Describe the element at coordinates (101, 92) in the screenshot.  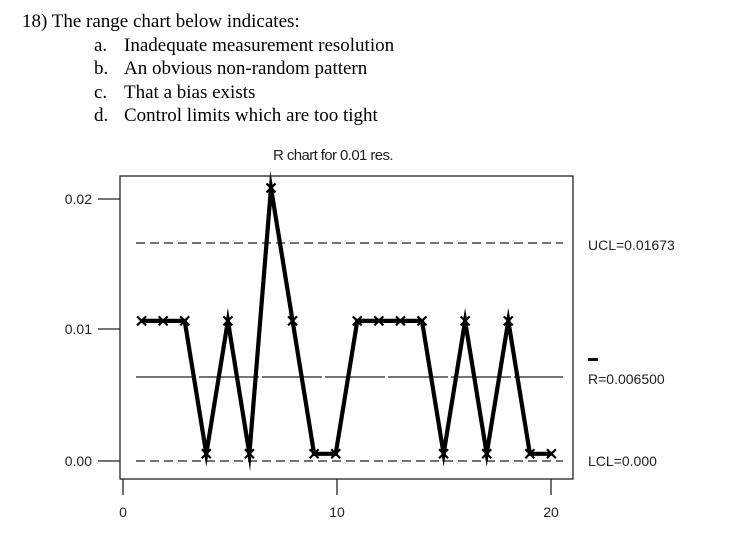
I see `option-c-letter: c.` at that location.